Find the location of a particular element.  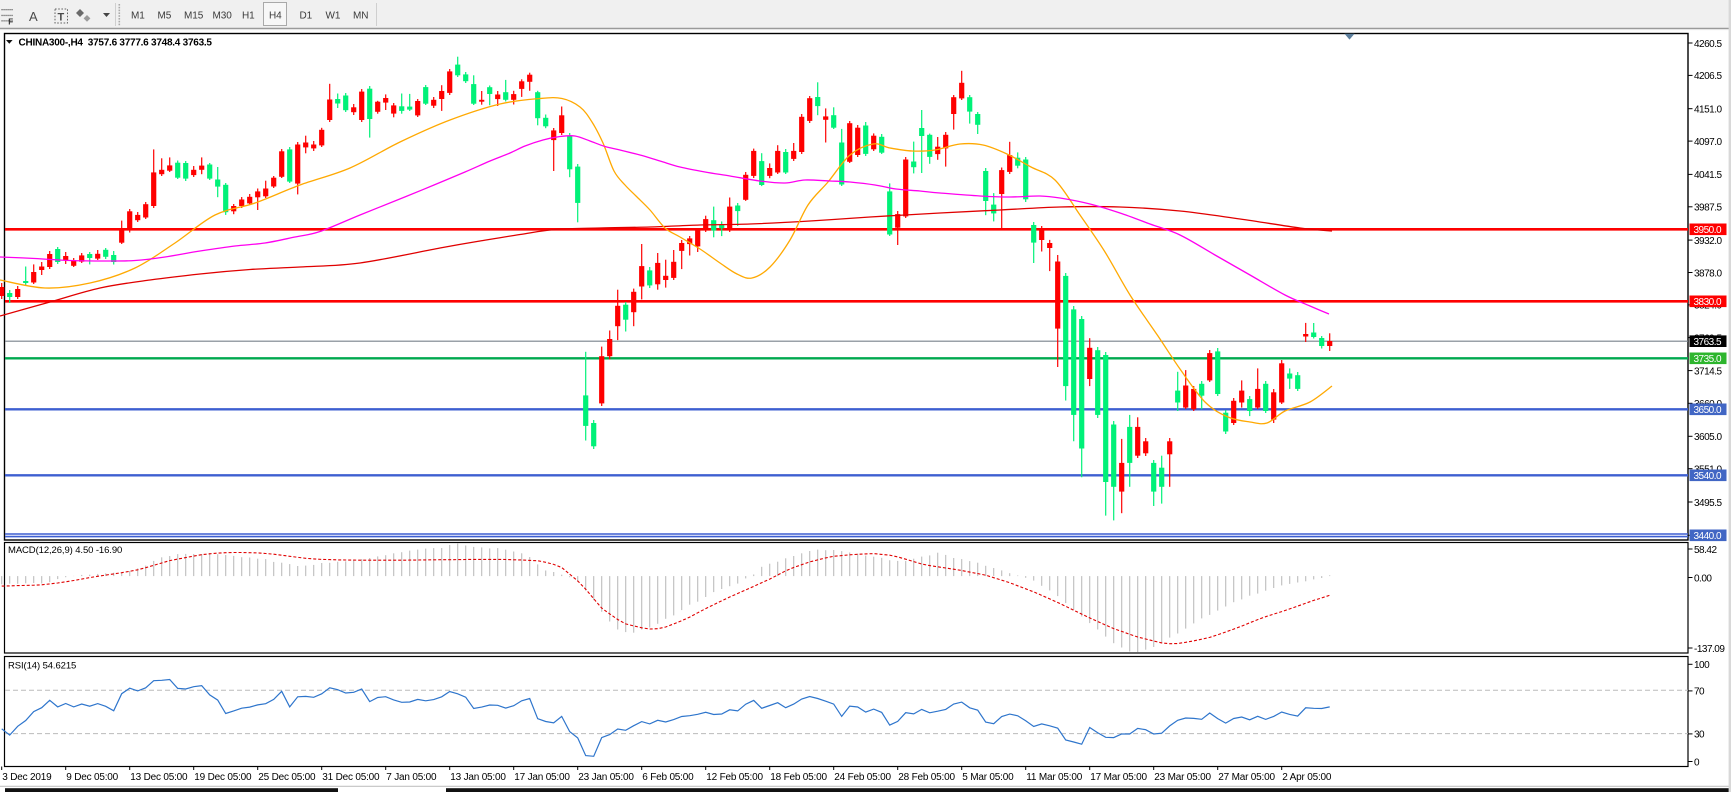

svg-text: 100 is located at coordinates (1702, 665).